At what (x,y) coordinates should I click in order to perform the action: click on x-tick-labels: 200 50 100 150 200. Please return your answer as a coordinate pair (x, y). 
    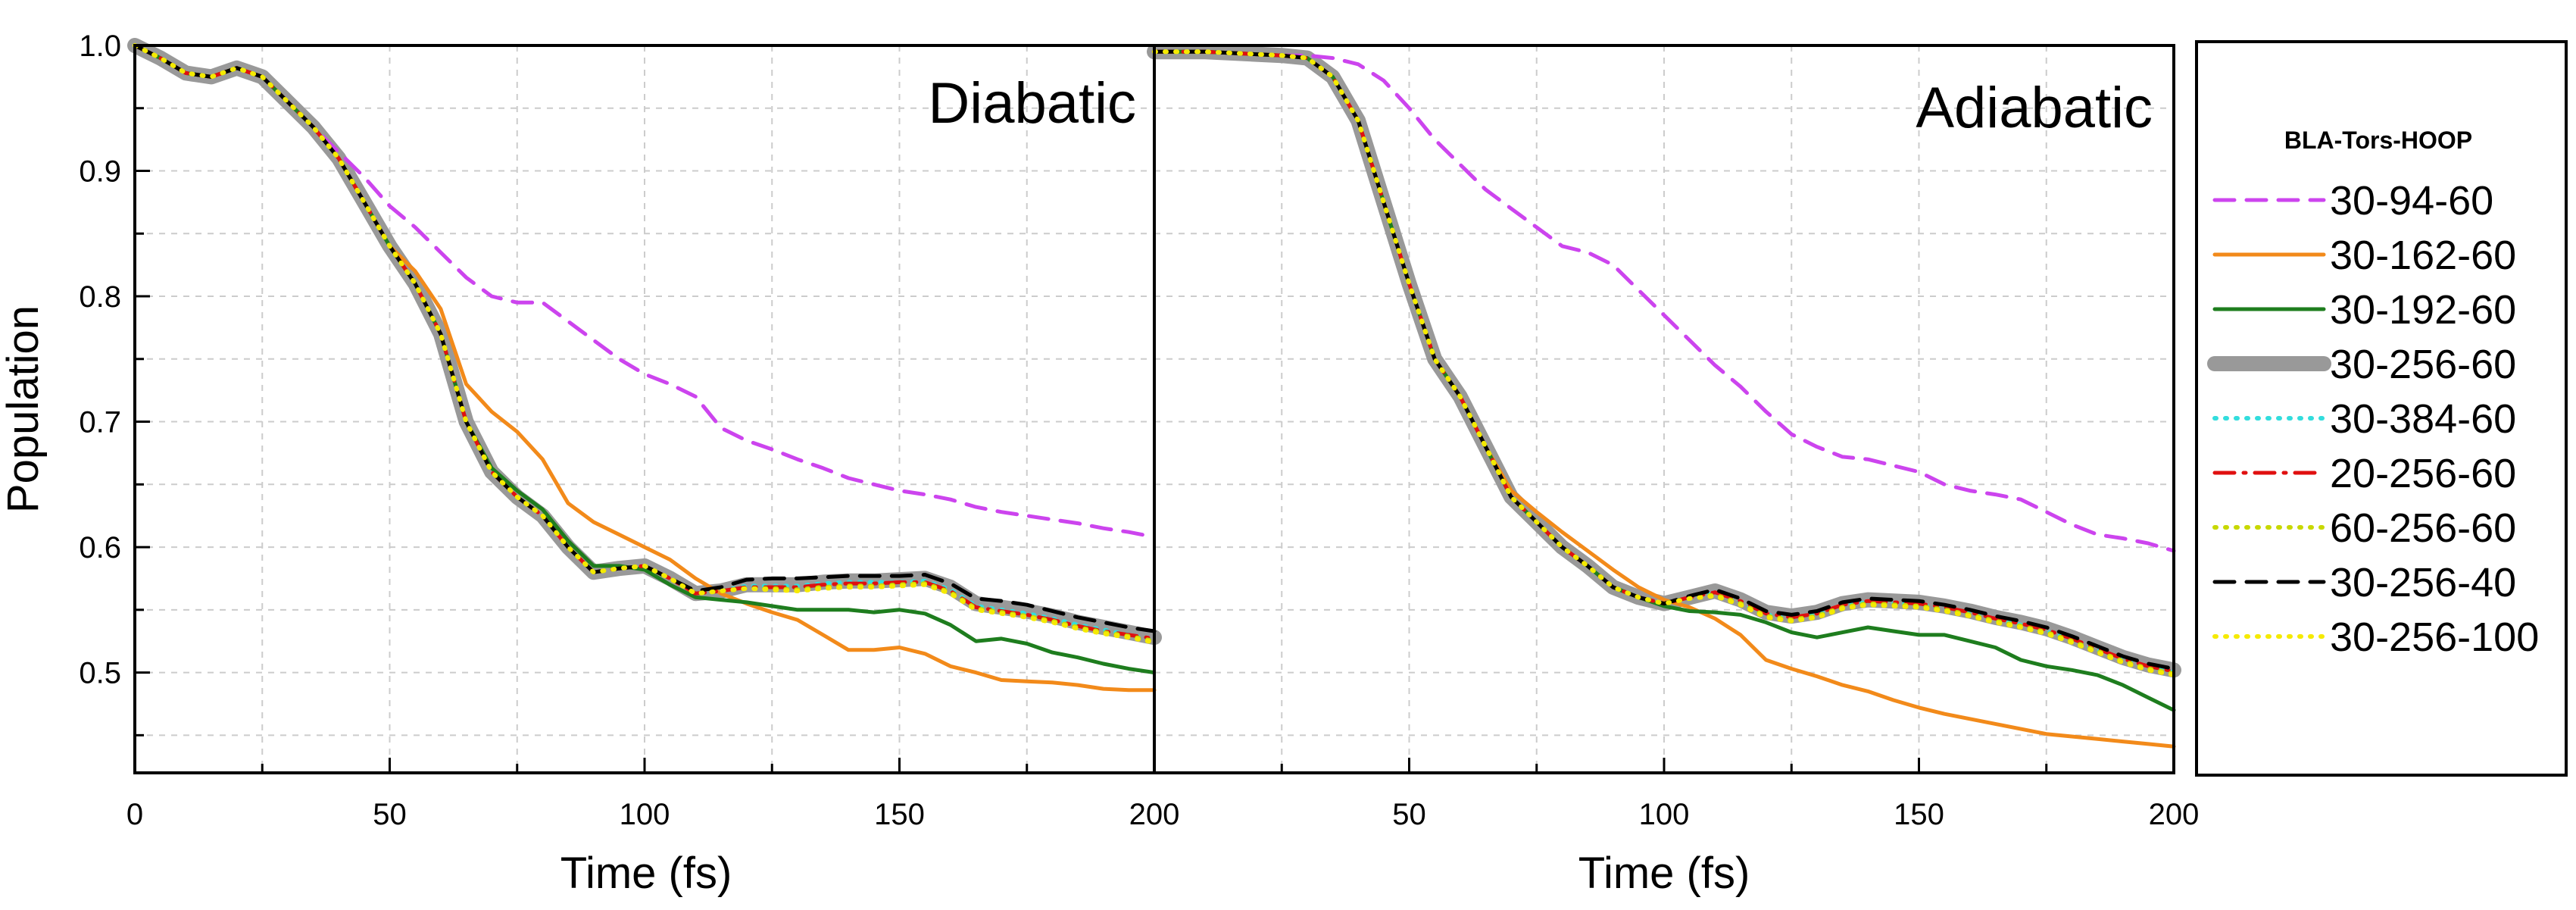
    Looking at the image, I should click on (1665, 814).